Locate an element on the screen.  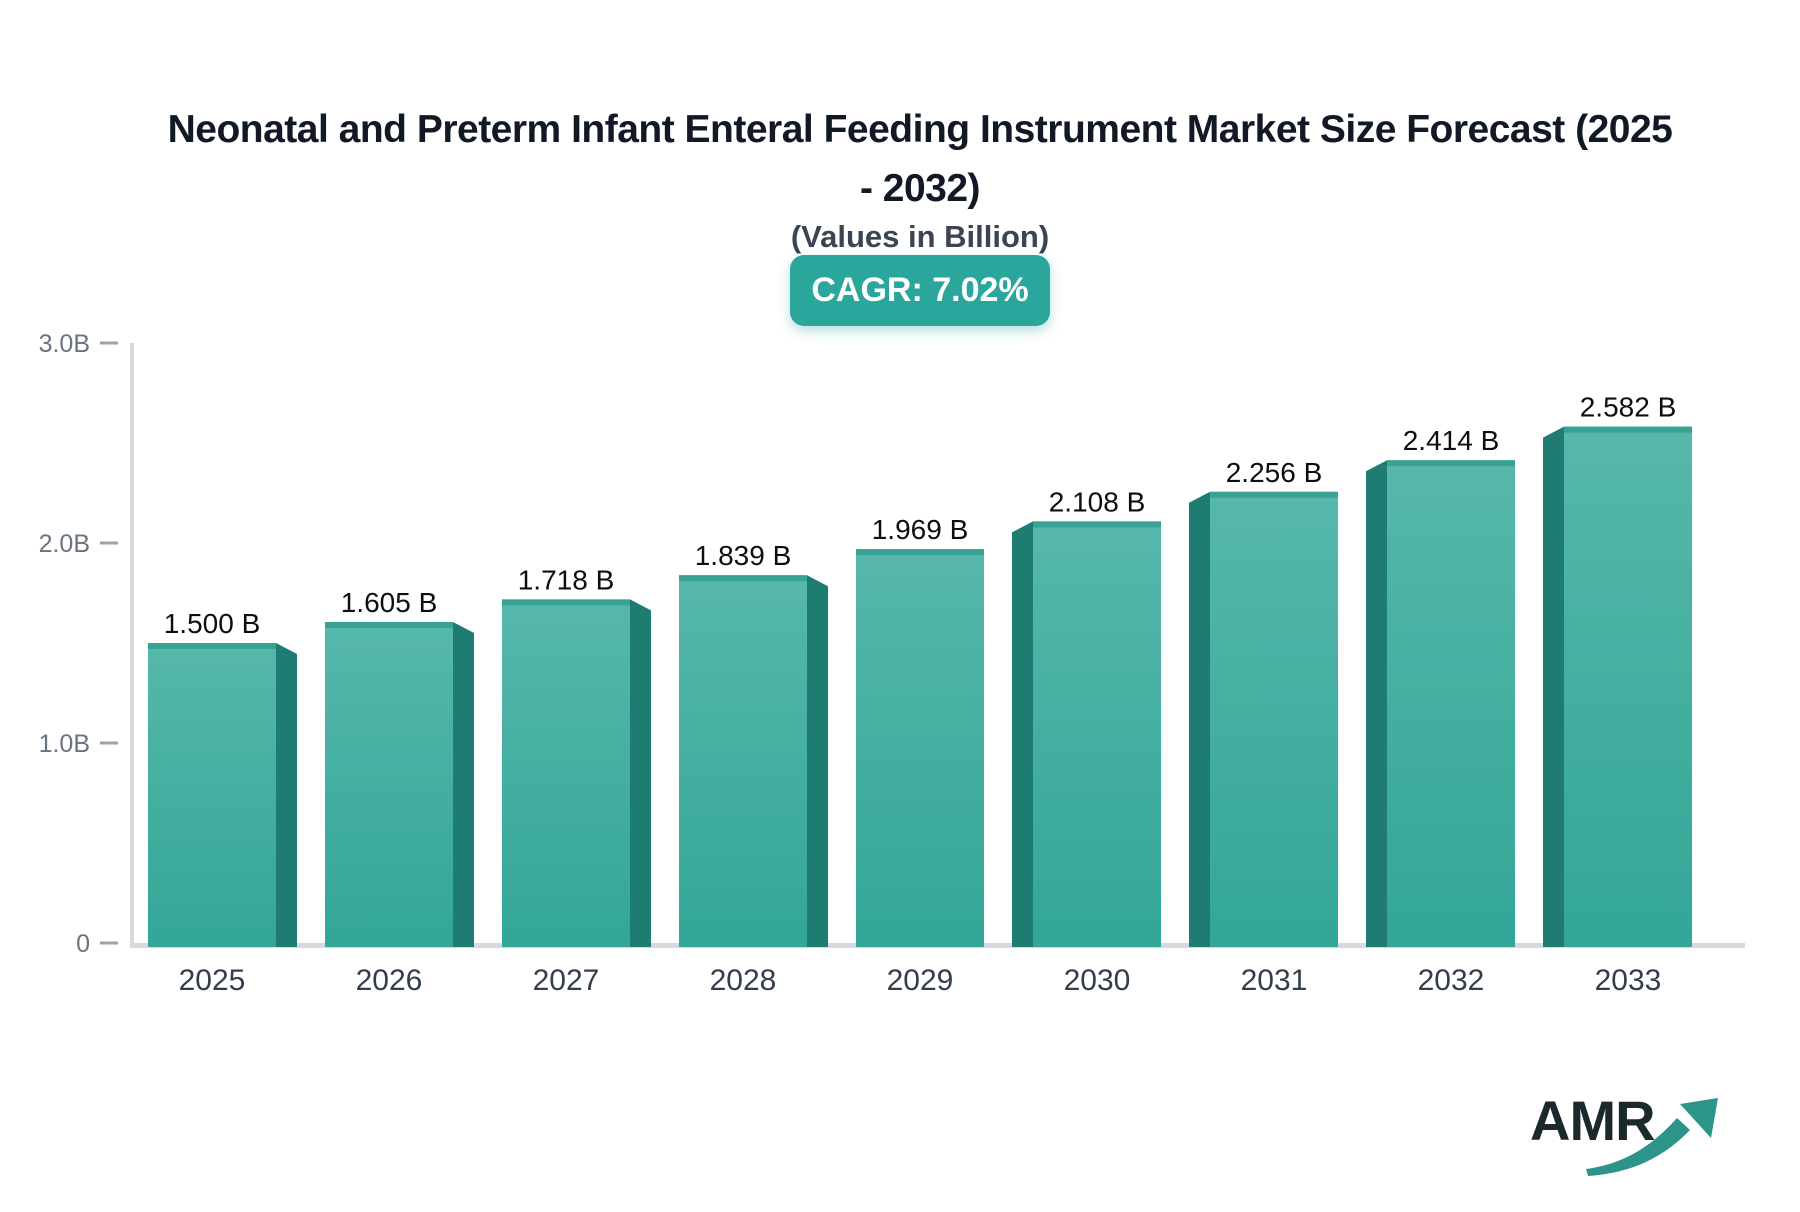
bar-group: 1.500 B 2025 is located at coordinates (222, 802).